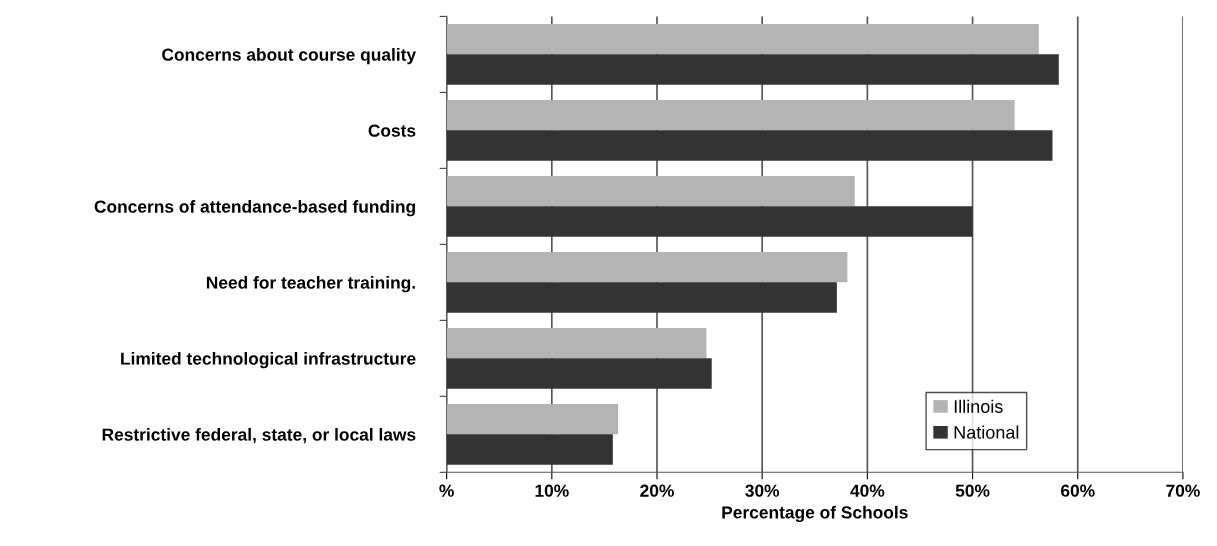 The width and height of the screenshot is (1217, 546). I want to click on x-tick-label: 60%, so click(1078, 490).